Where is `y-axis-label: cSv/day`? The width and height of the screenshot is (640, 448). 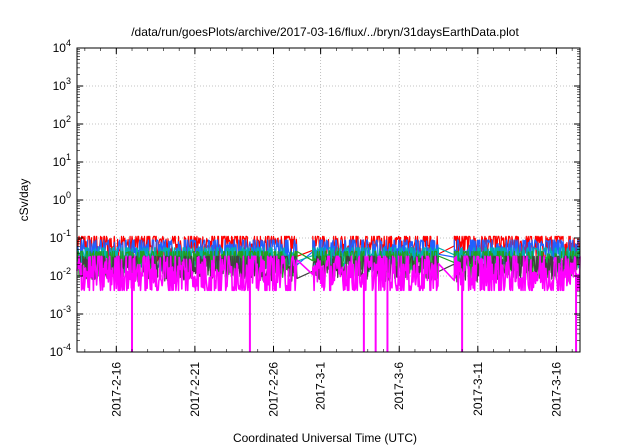
y-axis-label: cSv/day is located at coordinates (24, 200).